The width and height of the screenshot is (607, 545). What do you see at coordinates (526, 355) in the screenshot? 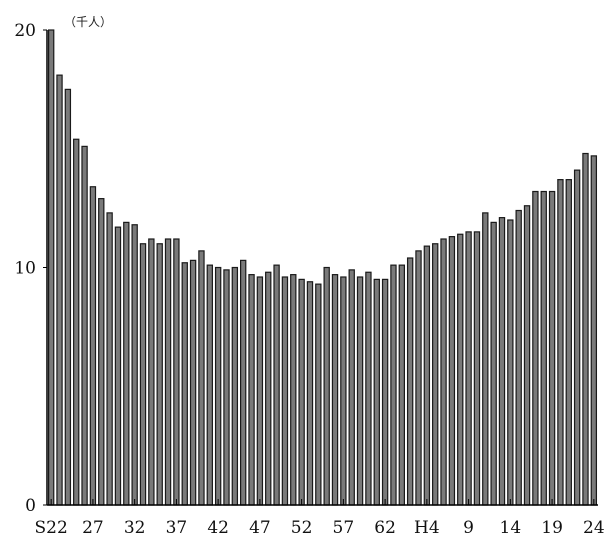
I see `bar-H16` at bounding box center [526, 355].